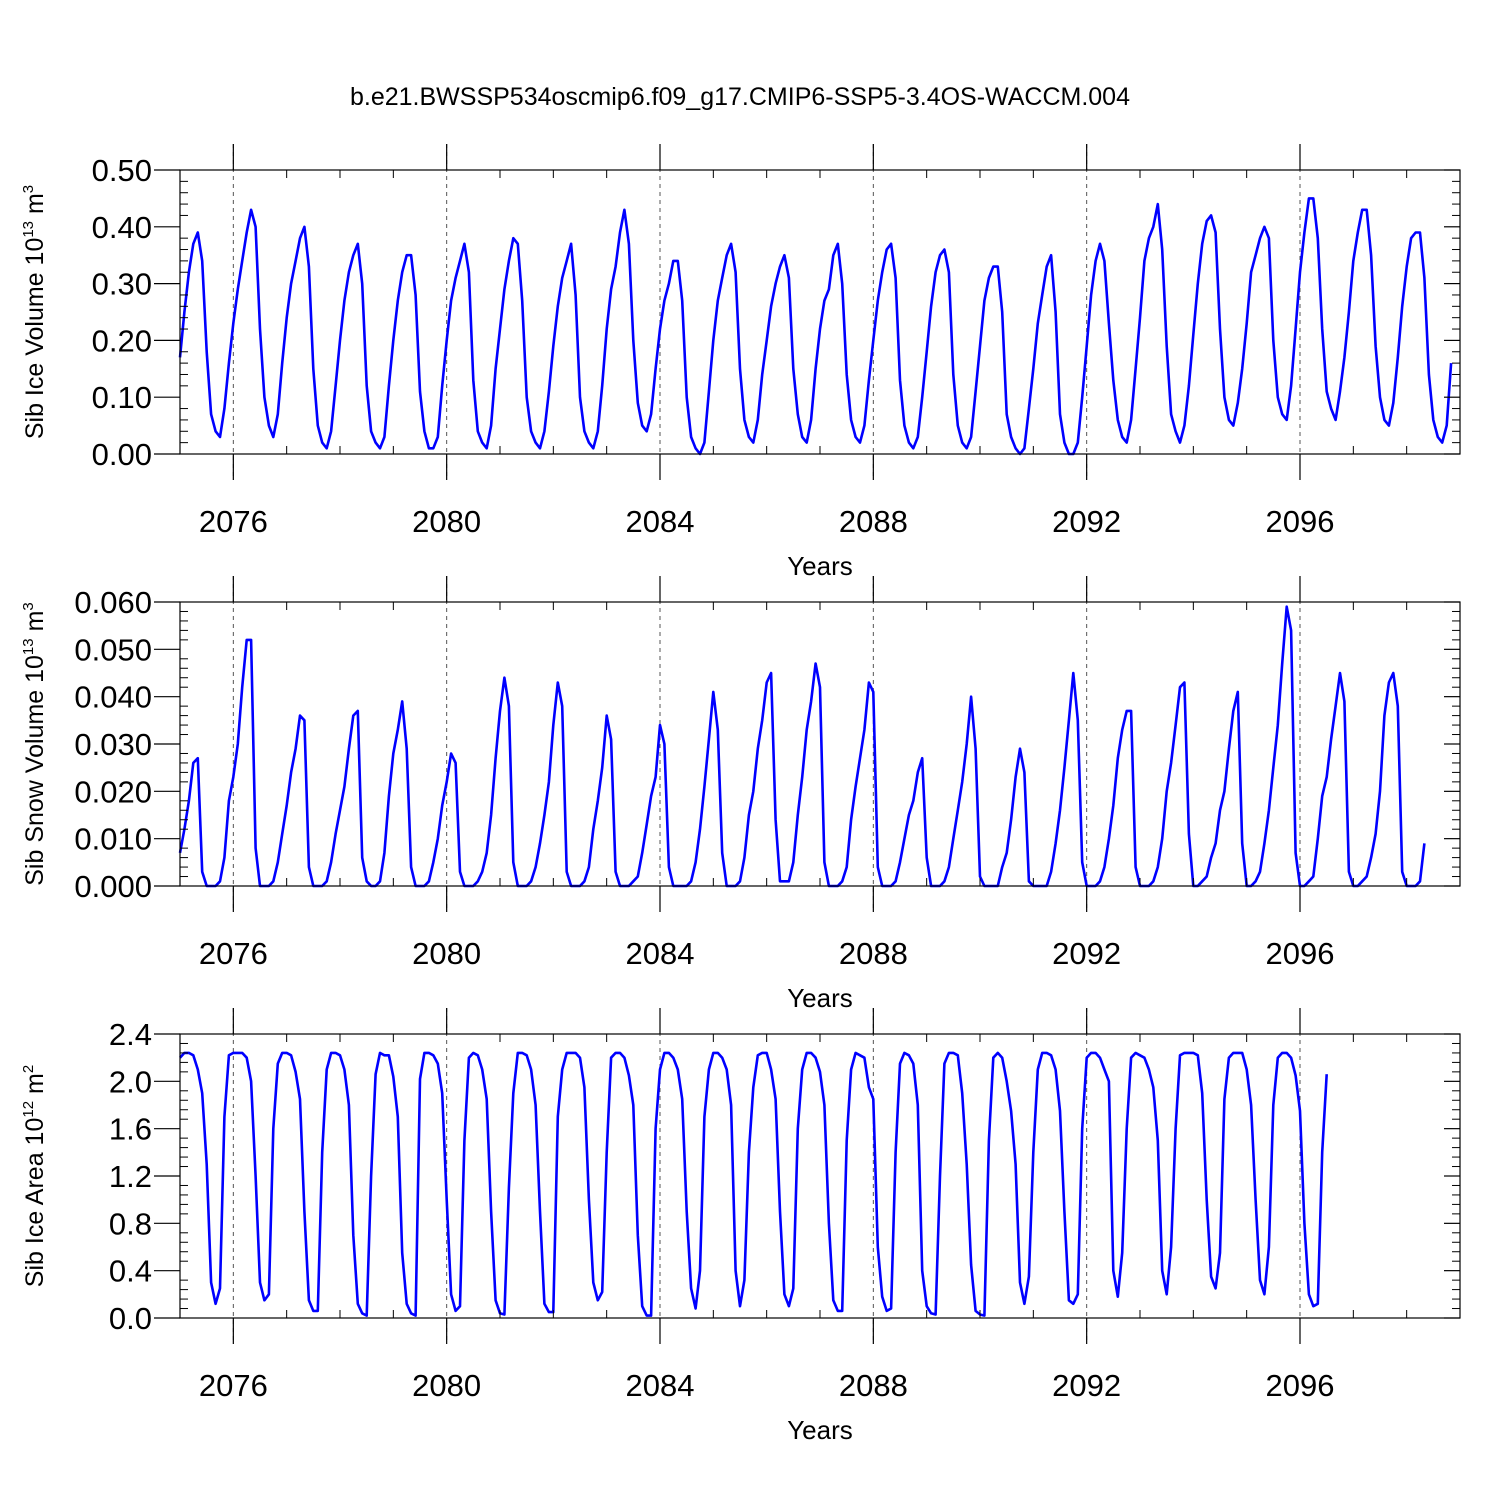 This screenshot has width=1500, height=1500. Describe the element at coordinates (130, 1176) in the screenshot. I see `y-tick-label: 1.2` at that location.